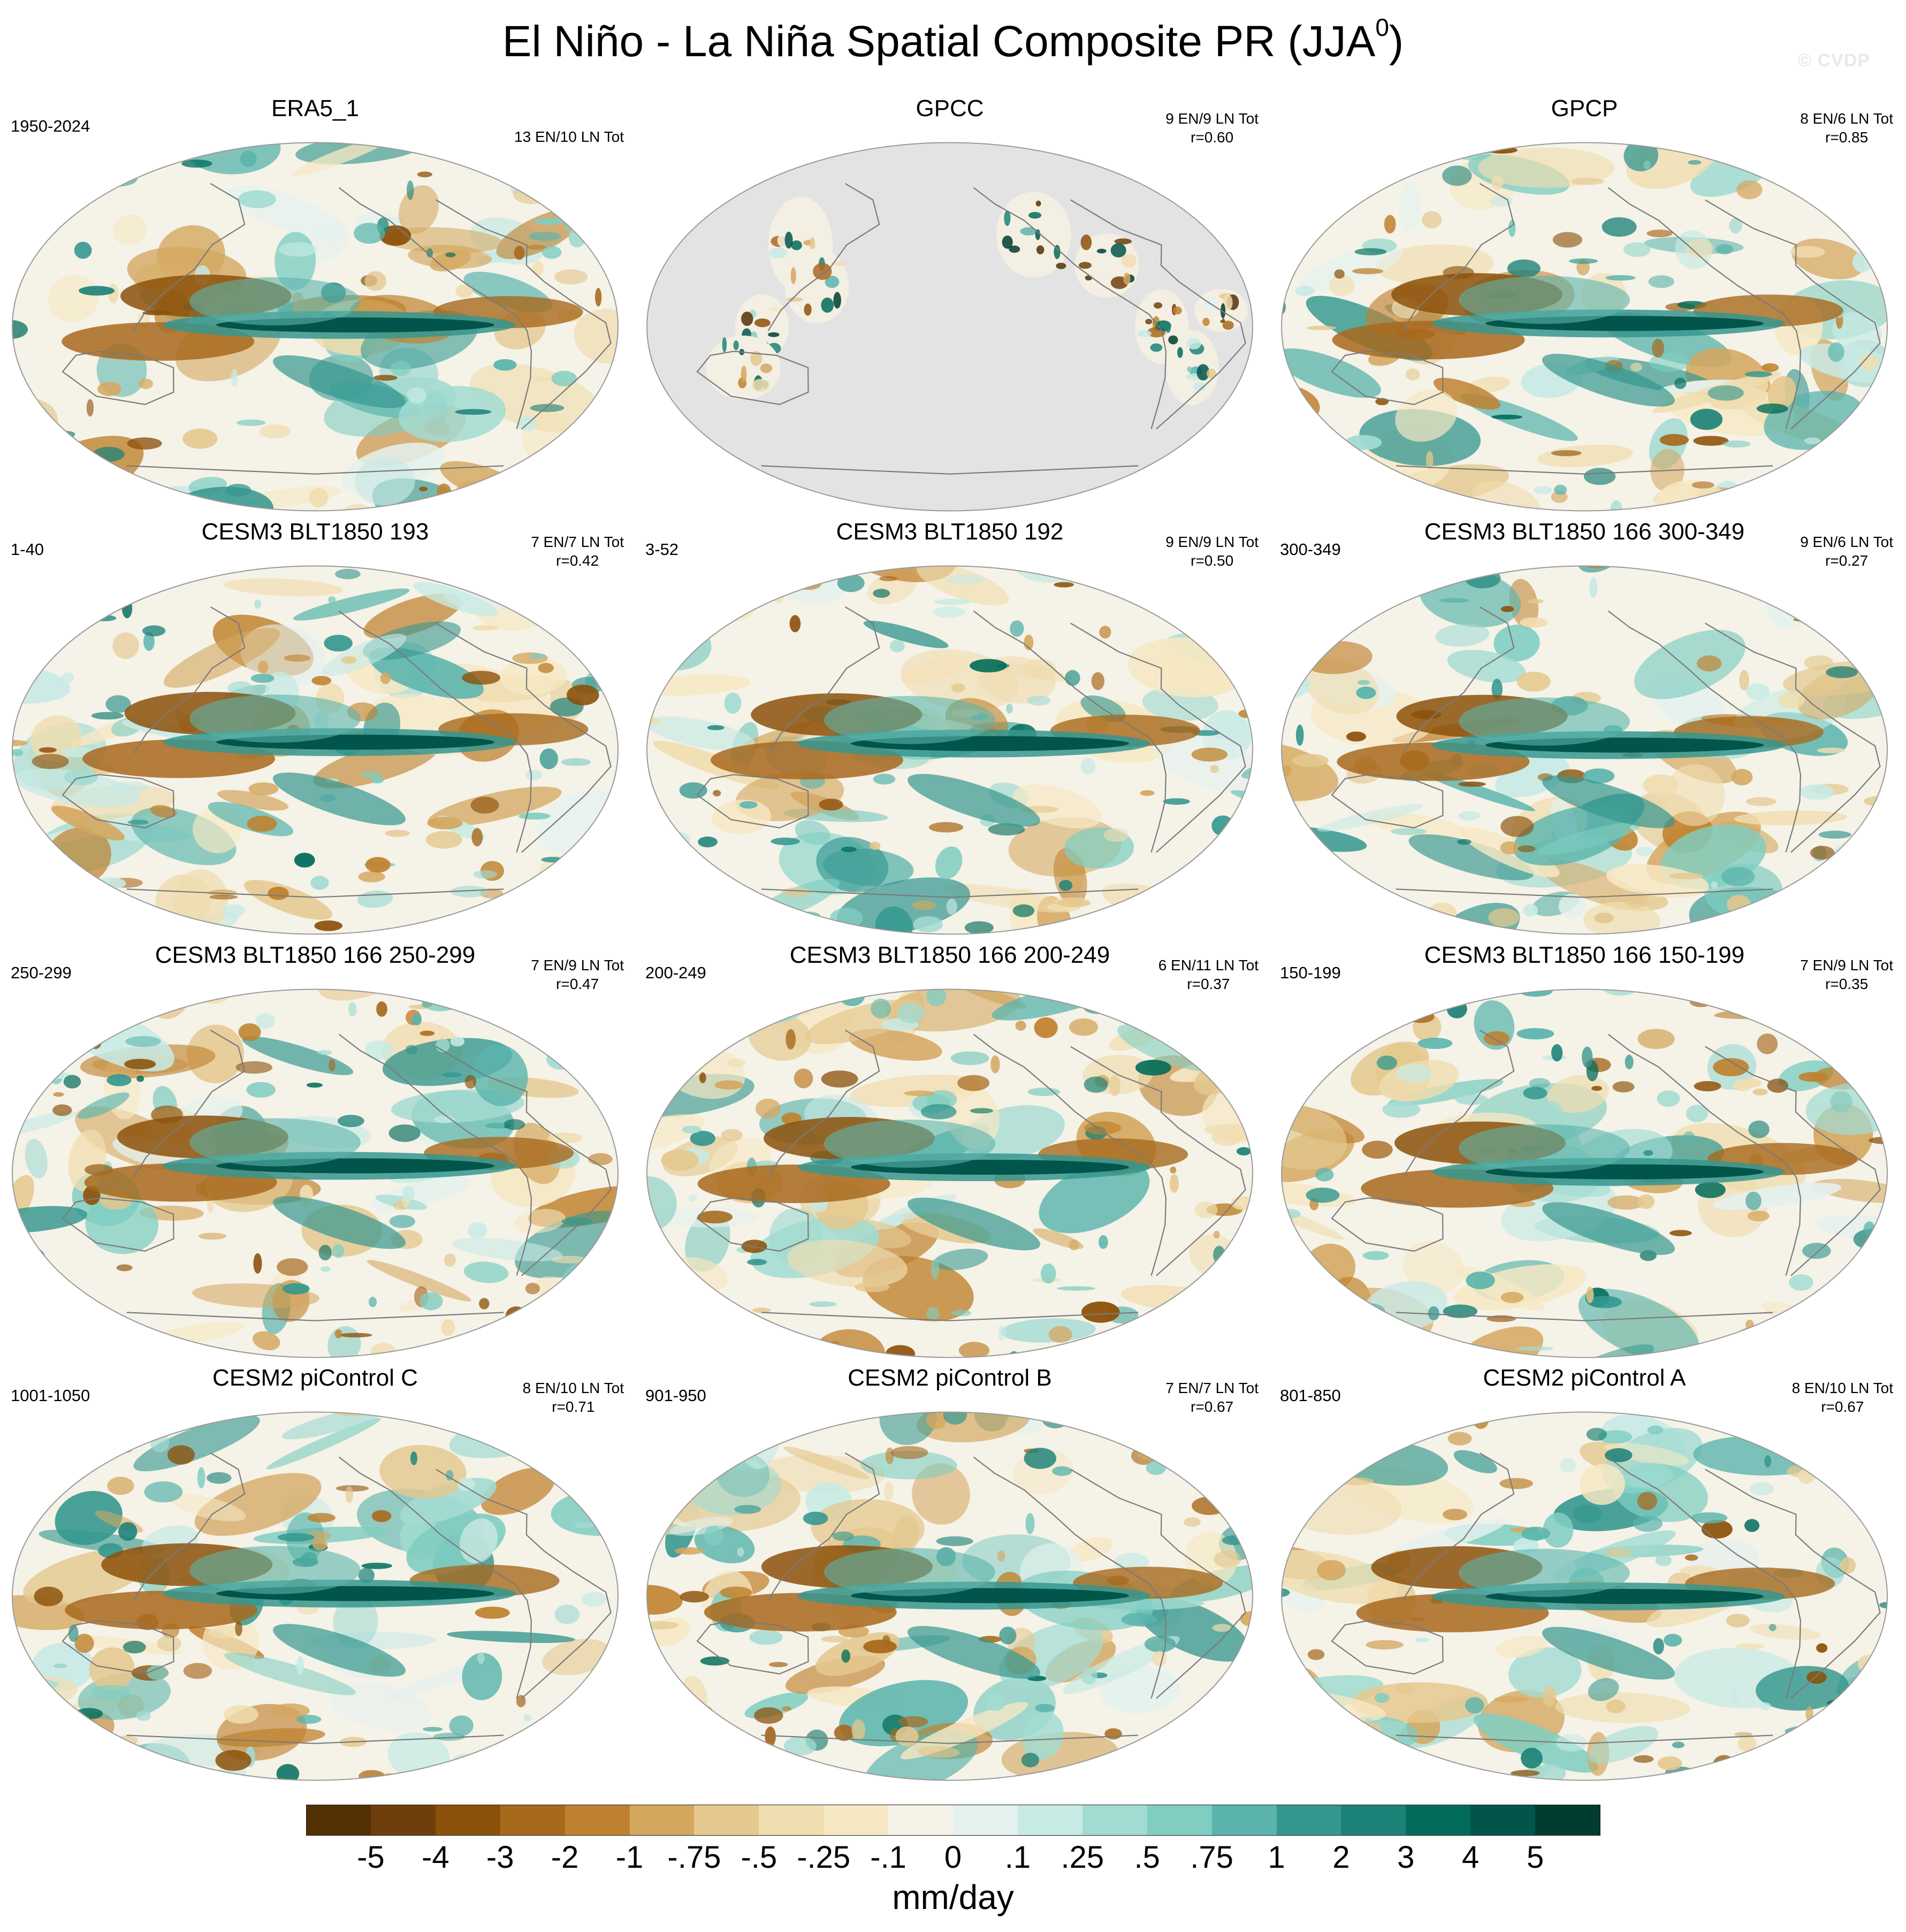 The width and height of the screenshot is (1906, 1932). Describe the element at coordinates (1310, 1395) in the screenshot. I see `panel-year-range: 801-850` at that location.